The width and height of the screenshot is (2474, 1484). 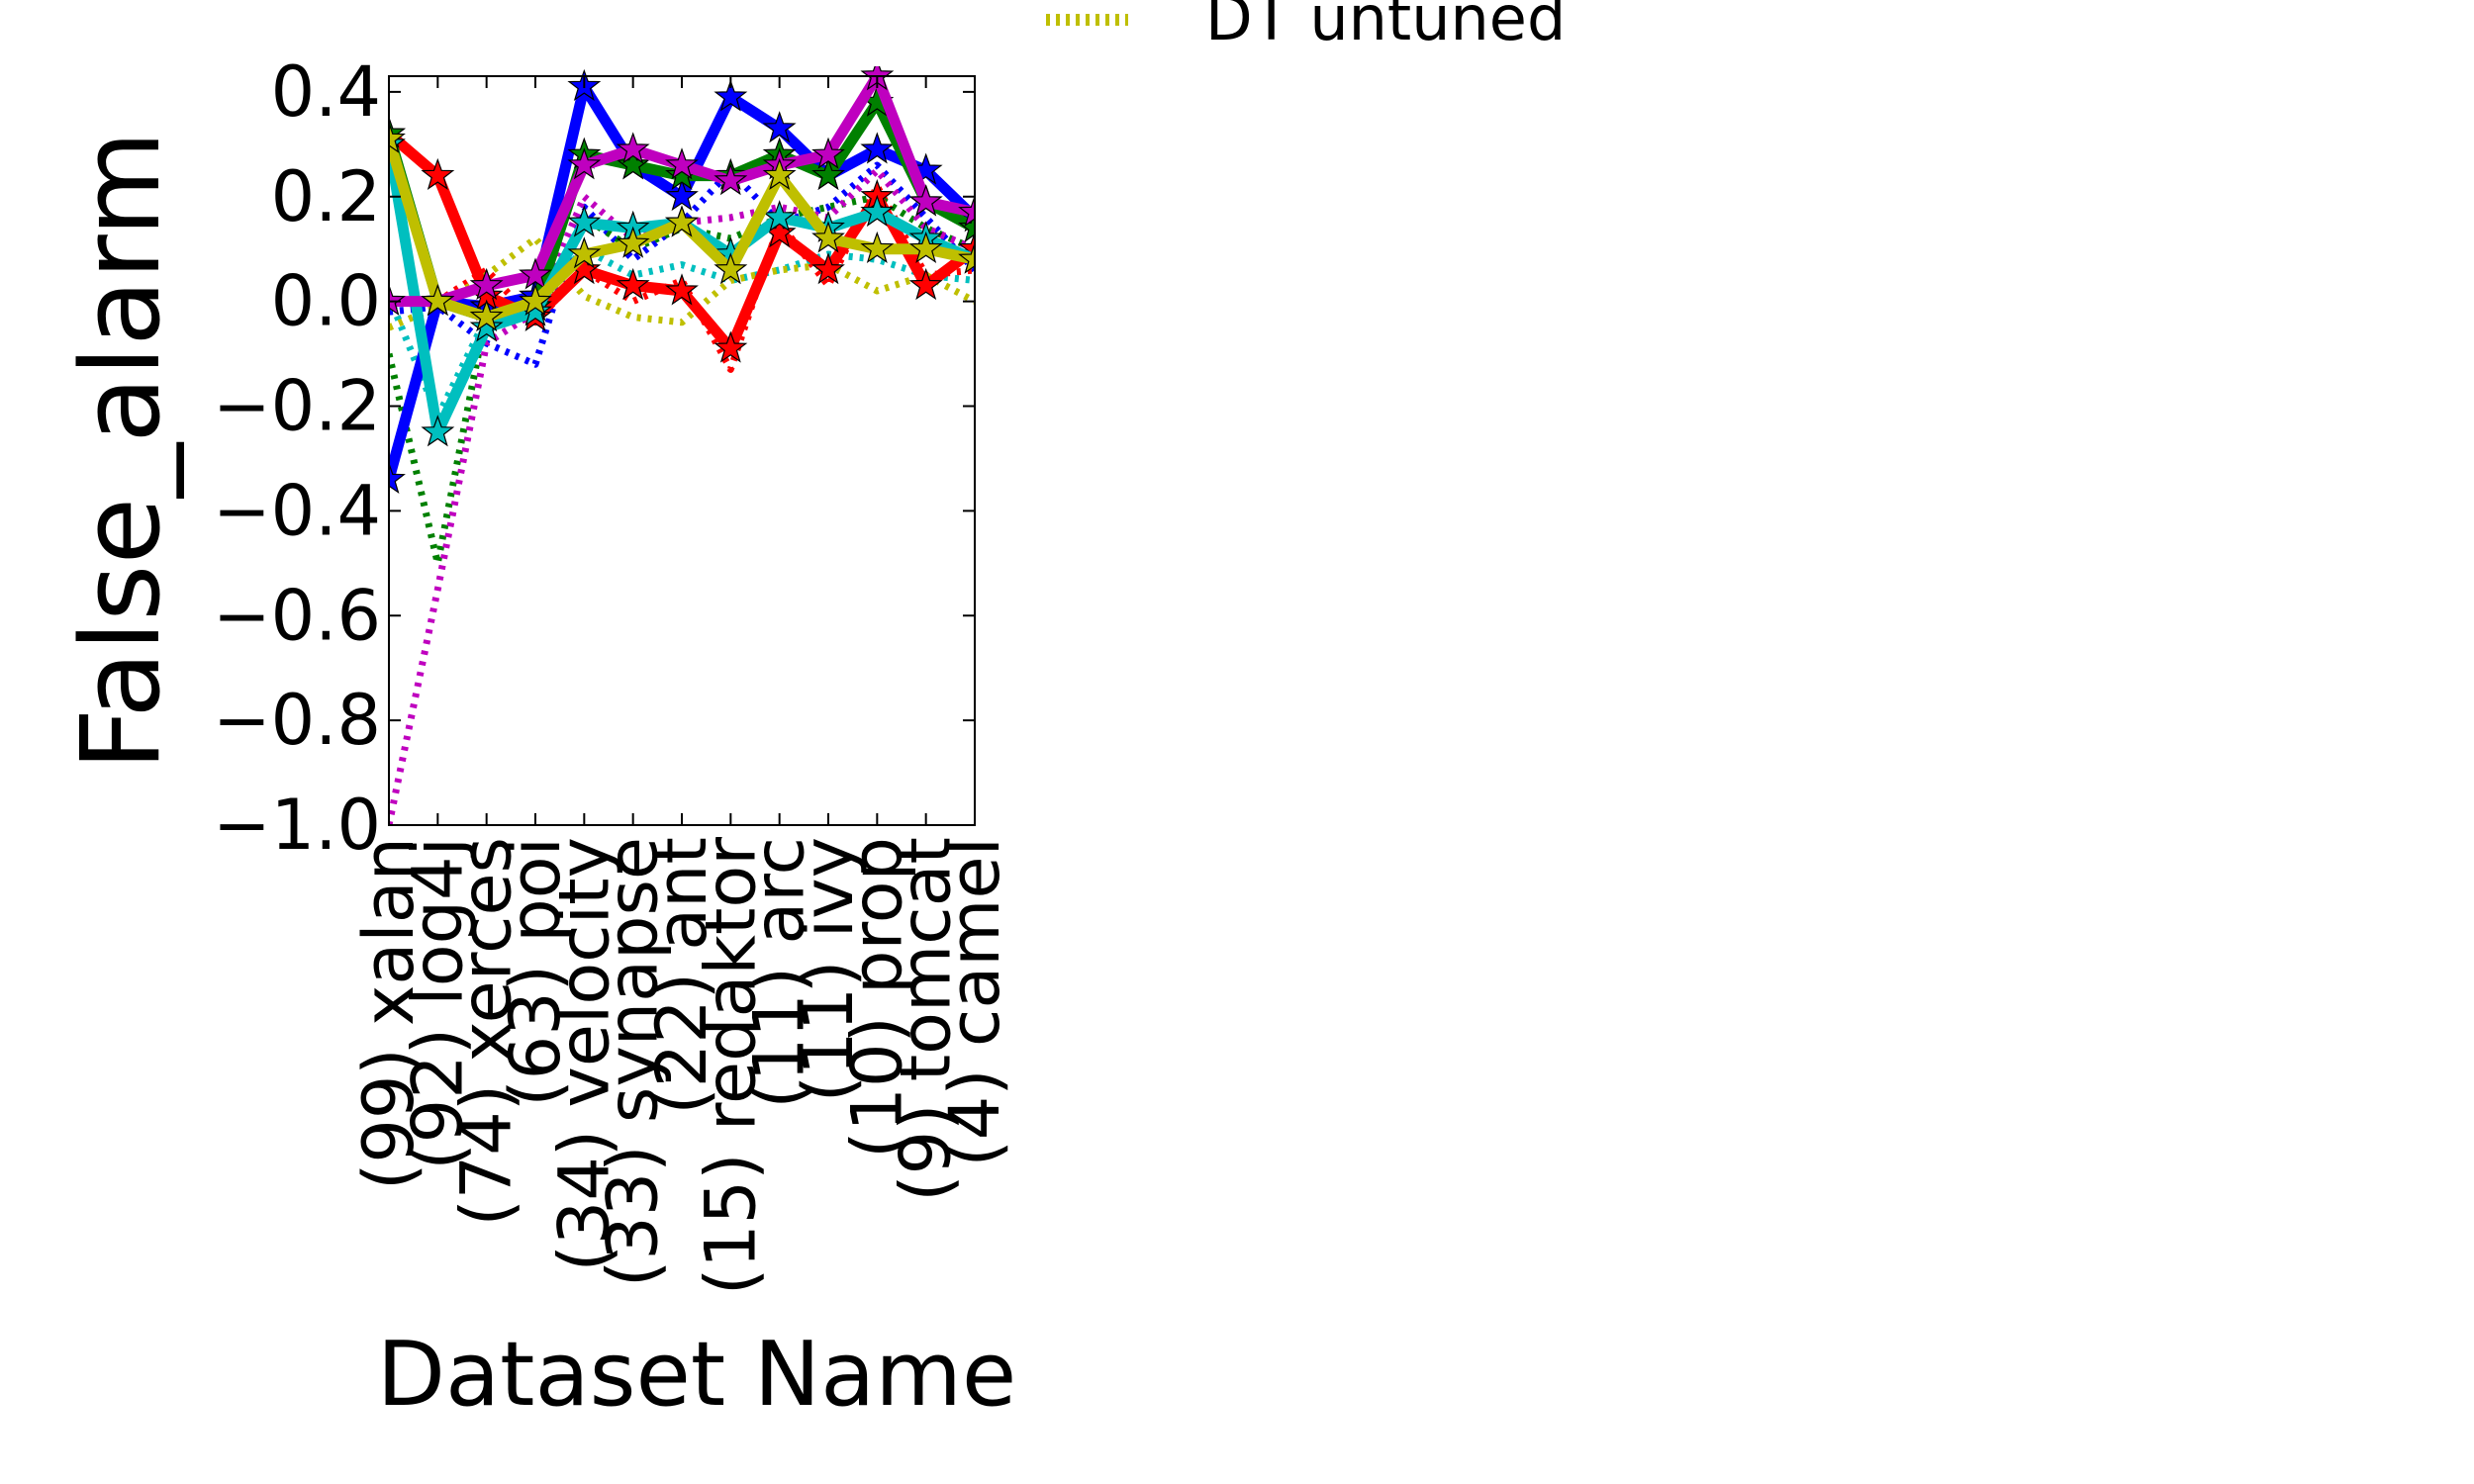 What do you see at coordinates (389, 1013) in the screenshot?
I see `x-tick-label: (99) xalan` at bounding box center [389, 1013].